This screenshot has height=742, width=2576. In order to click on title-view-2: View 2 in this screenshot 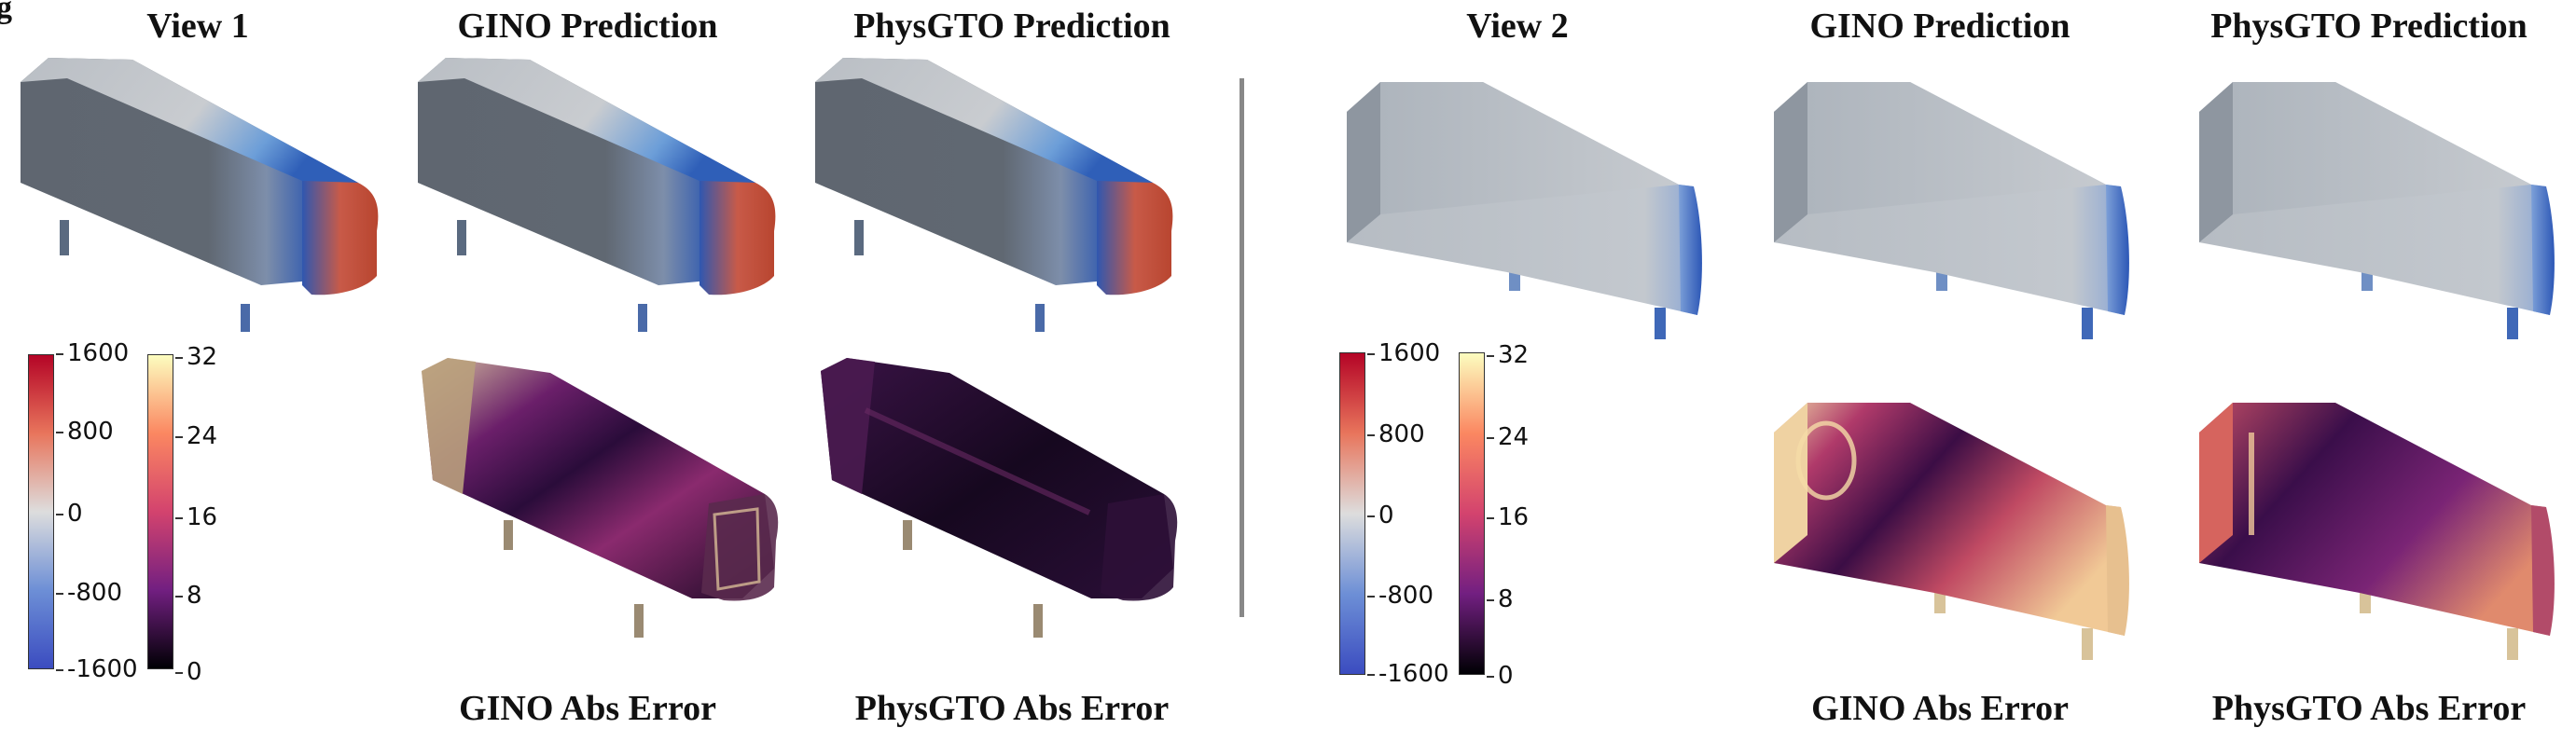, I will do `click(1517, 26)`.